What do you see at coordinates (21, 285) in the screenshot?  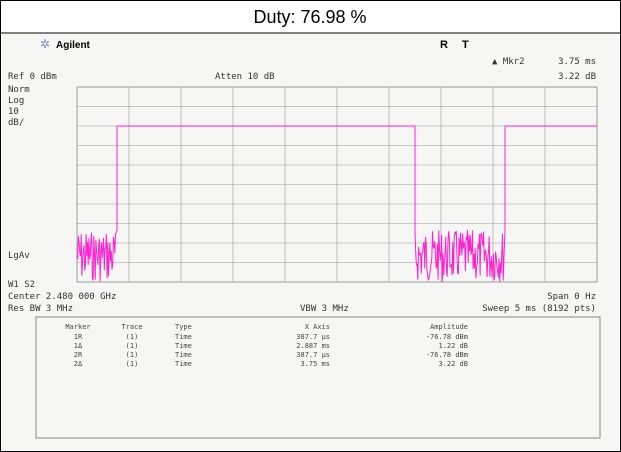 I see `trace-mode: W1 S2` at bounding box center [21, 285].